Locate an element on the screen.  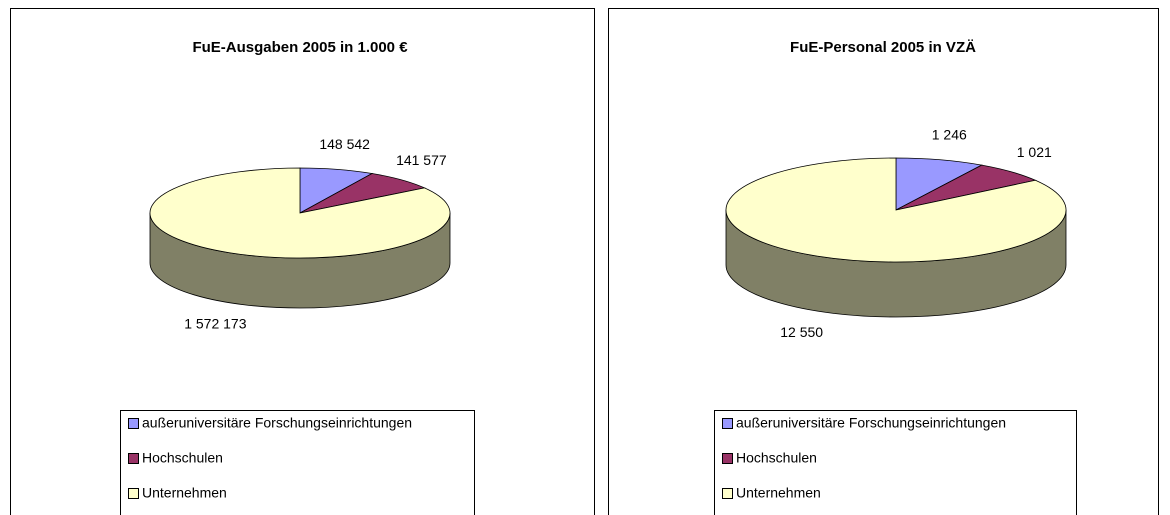
data-label: 1 246 is located at coordinates (949, 134).